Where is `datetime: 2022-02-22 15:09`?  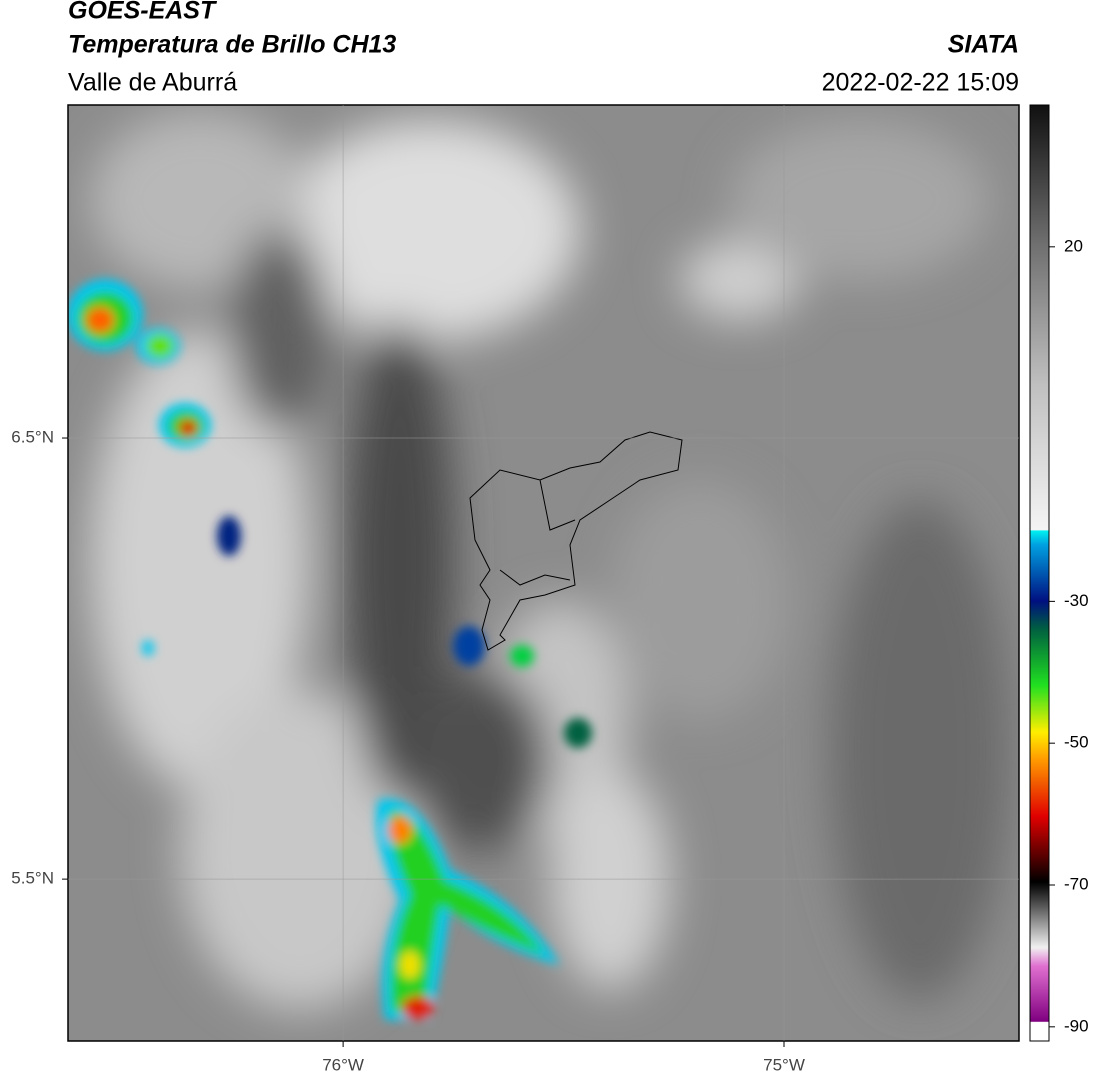 datetime: 2022-02-22 15:09 is located at coordinates (920, 83).